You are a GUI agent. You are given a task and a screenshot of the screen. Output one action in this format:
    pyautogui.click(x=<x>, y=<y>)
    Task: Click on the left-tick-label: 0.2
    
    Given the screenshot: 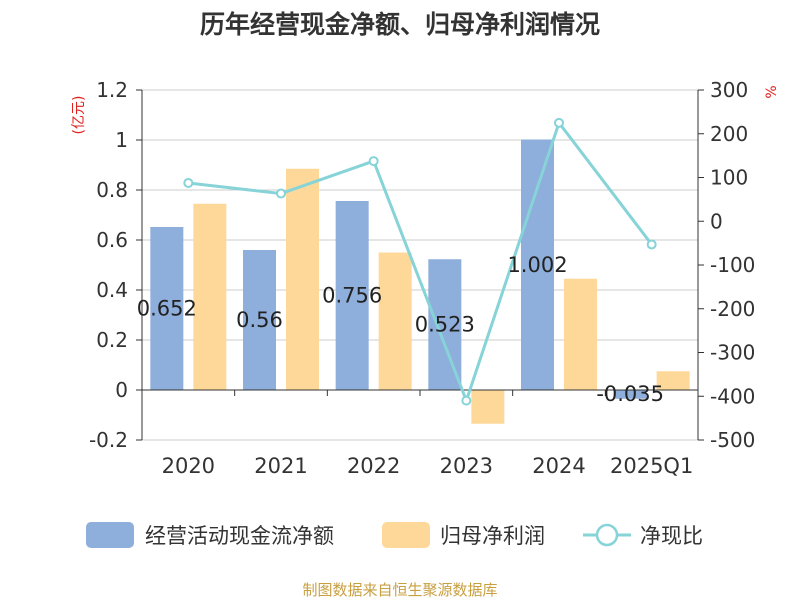 What is the action you would take?
    pyautogui.click(x=112, y=340)
    